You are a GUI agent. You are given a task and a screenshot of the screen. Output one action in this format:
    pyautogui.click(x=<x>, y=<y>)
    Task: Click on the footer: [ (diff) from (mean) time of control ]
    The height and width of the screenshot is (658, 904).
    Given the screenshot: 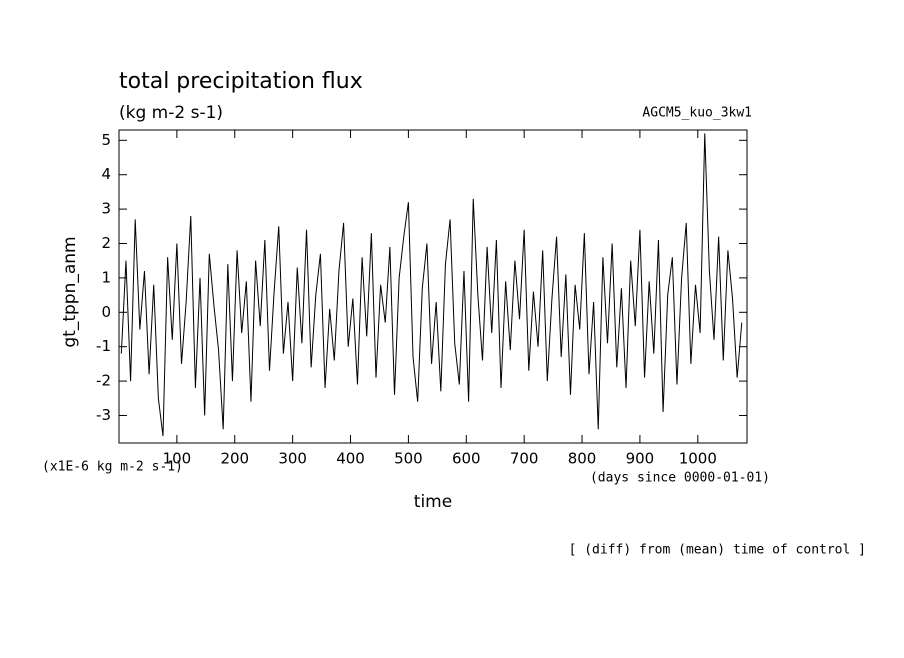 What is the action you would take?
    pyautogui.click(x=717, y=550)
    